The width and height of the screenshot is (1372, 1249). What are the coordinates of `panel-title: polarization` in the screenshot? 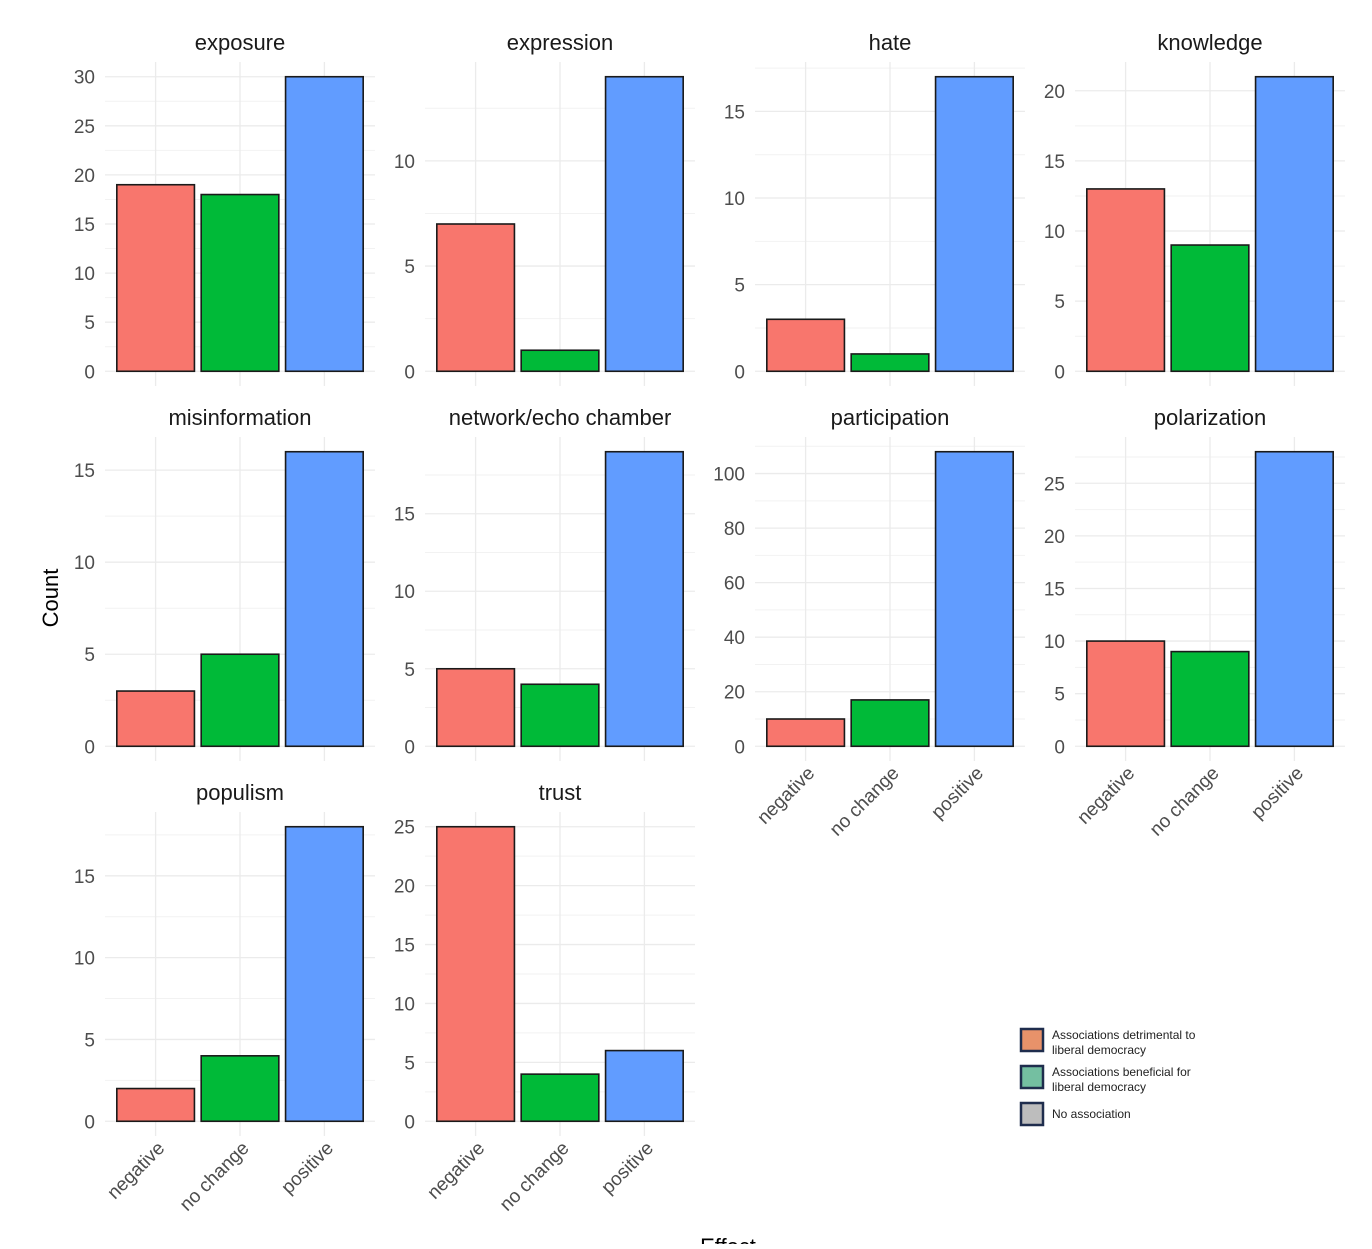 It's located at (1210, 417).